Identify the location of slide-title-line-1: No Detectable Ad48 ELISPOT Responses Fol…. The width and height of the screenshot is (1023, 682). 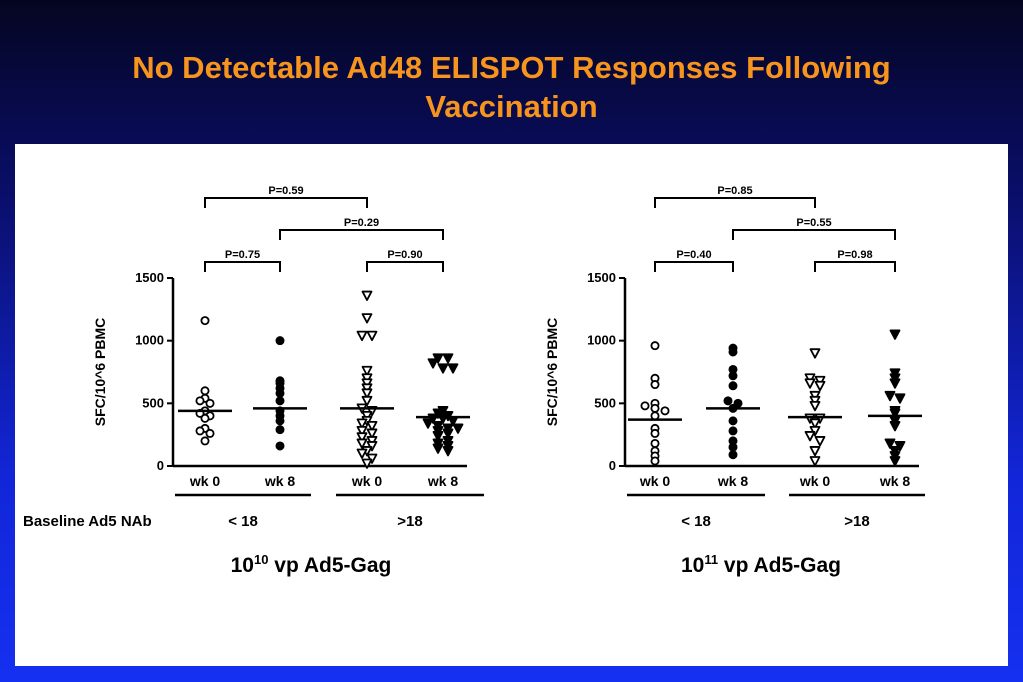
(511, 67).